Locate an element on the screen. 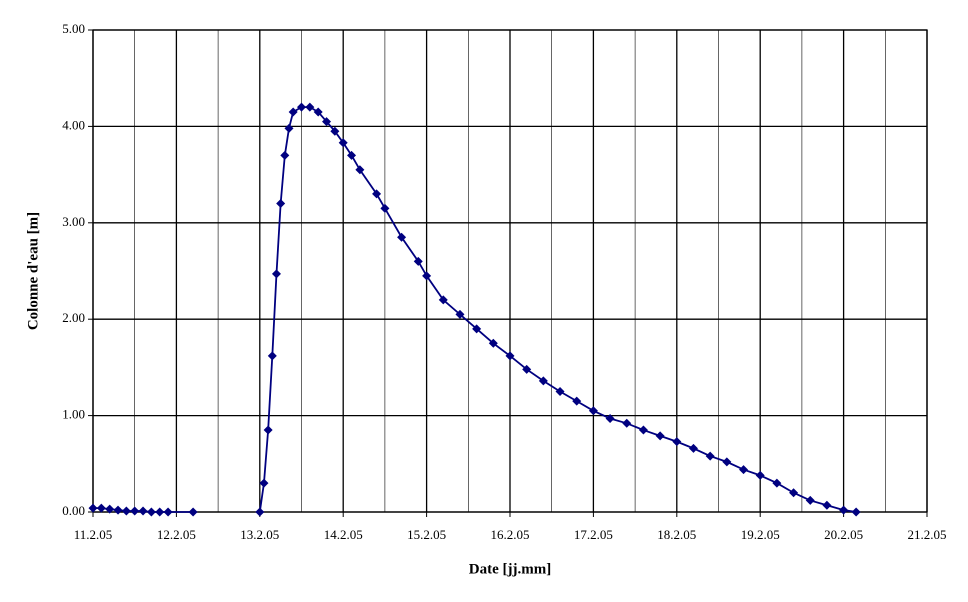 The image size is (968, 602). x-tick-label: 17.2.05 is located at coordinates (593, 534).